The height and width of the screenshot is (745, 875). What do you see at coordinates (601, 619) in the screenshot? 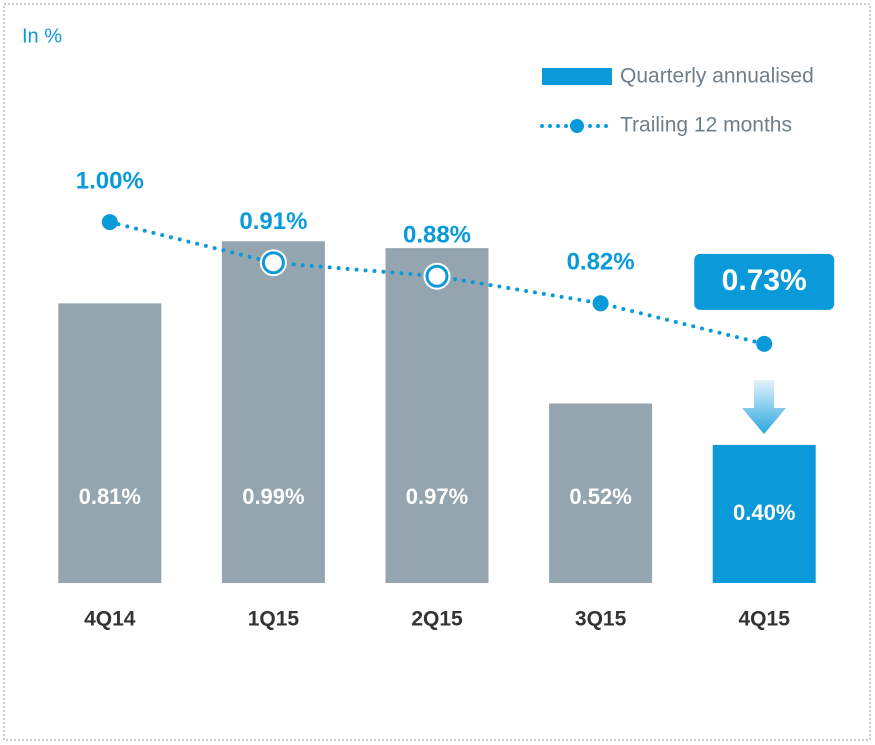
I see `x-tick-label: 3Q15` at bounding box center [601, 619].